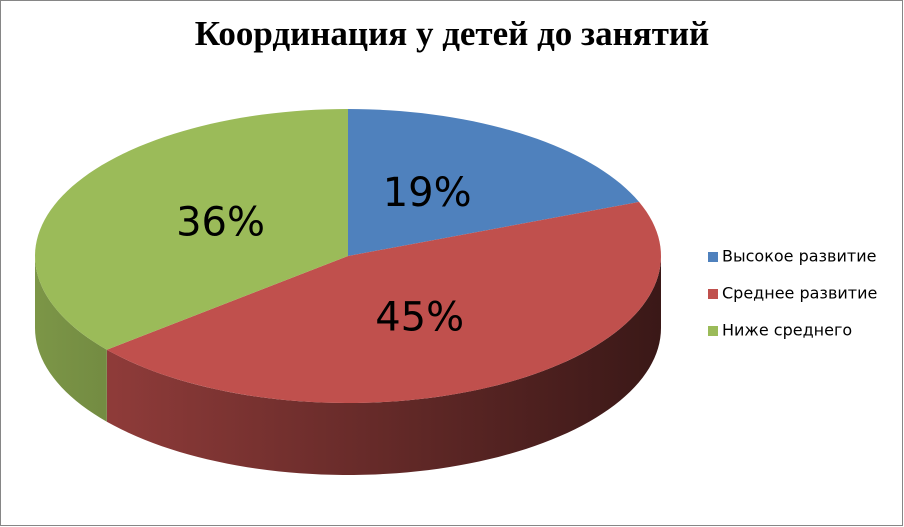 Image resolution: width=904 pixels, height=527 pixels. Describe the element at coordinates (494, 182) in the screenshot. I see `pie-slice` at that location.